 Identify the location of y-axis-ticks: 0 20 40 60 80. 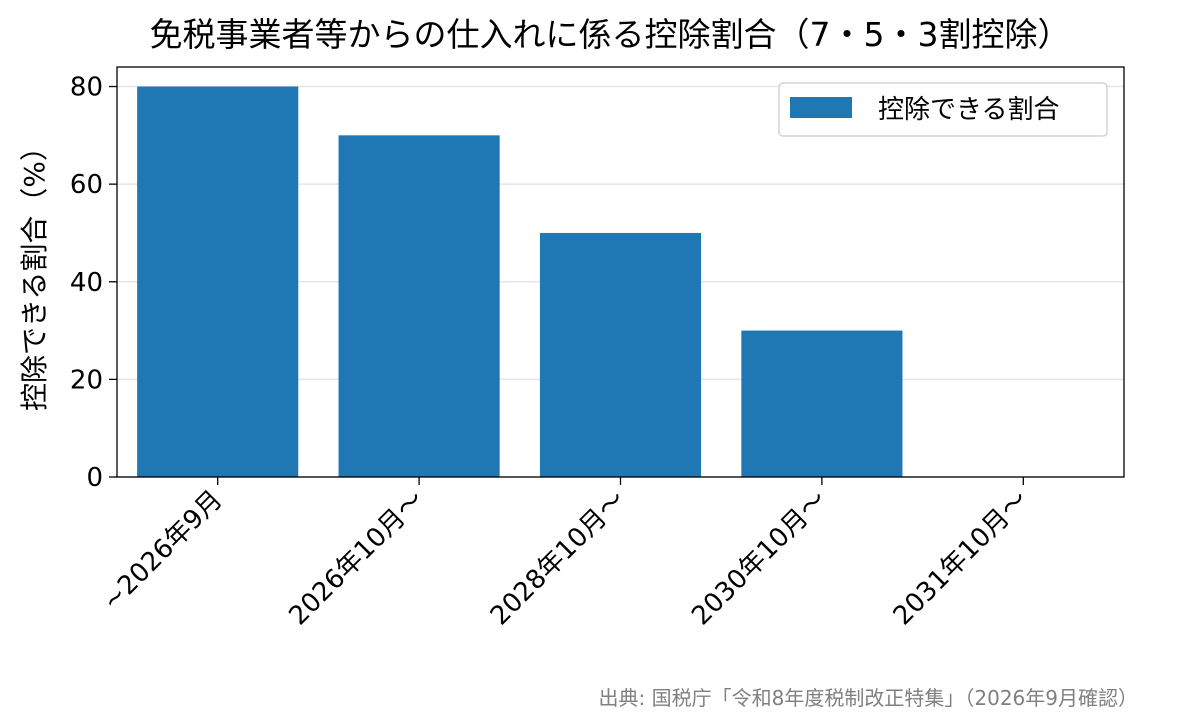
(93, 283).